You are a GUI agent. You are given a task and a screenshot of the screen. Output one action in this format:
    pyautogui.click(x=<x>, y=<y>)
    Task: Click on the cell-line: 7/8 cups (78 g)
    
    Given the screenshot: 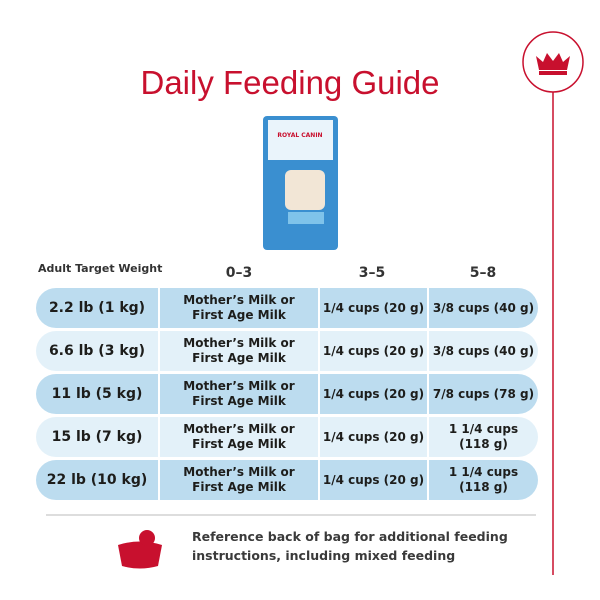 What is the action you would take?
    pyautogui.click(x=483, y=393)
    